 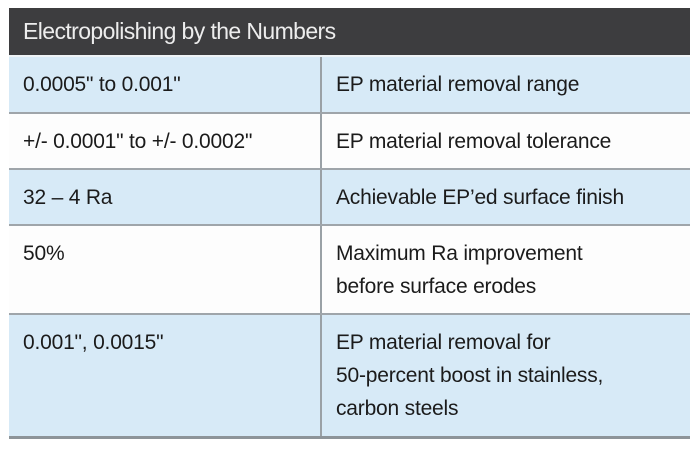 I want to click on value-cell: 0.0005" to 0.001", so click(x=102, y=84).